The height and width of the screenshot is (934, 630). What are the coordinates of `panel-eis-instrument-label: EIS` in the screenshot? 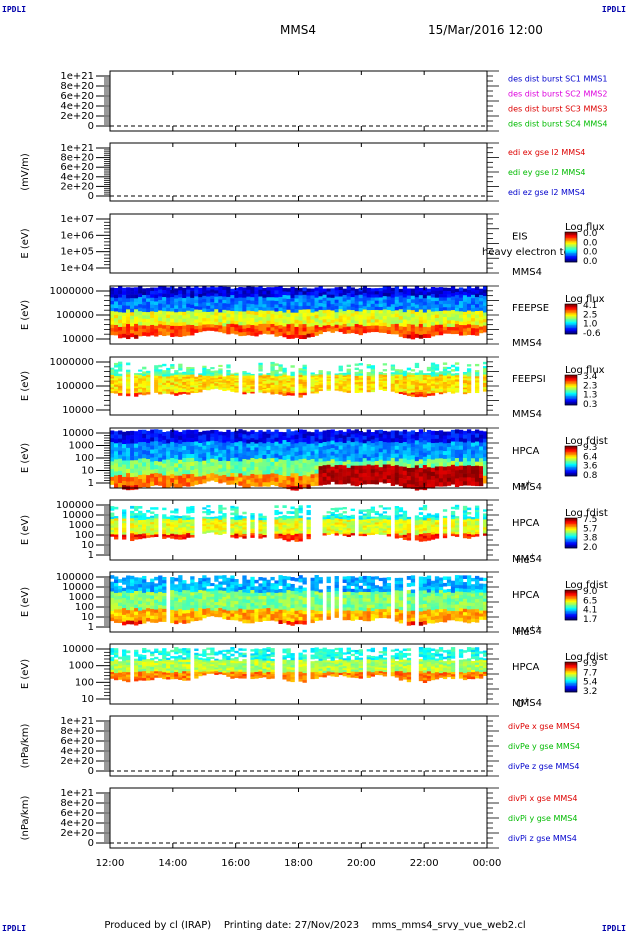 It's located at (520, 237).